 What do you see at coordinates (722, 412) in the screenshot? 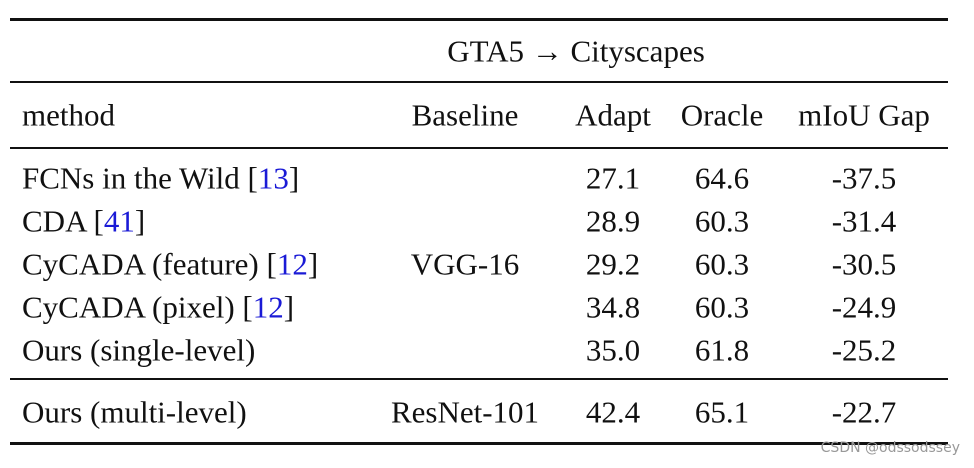
I see `oracle-cell: 65.1` at bounding box center [722, 412].